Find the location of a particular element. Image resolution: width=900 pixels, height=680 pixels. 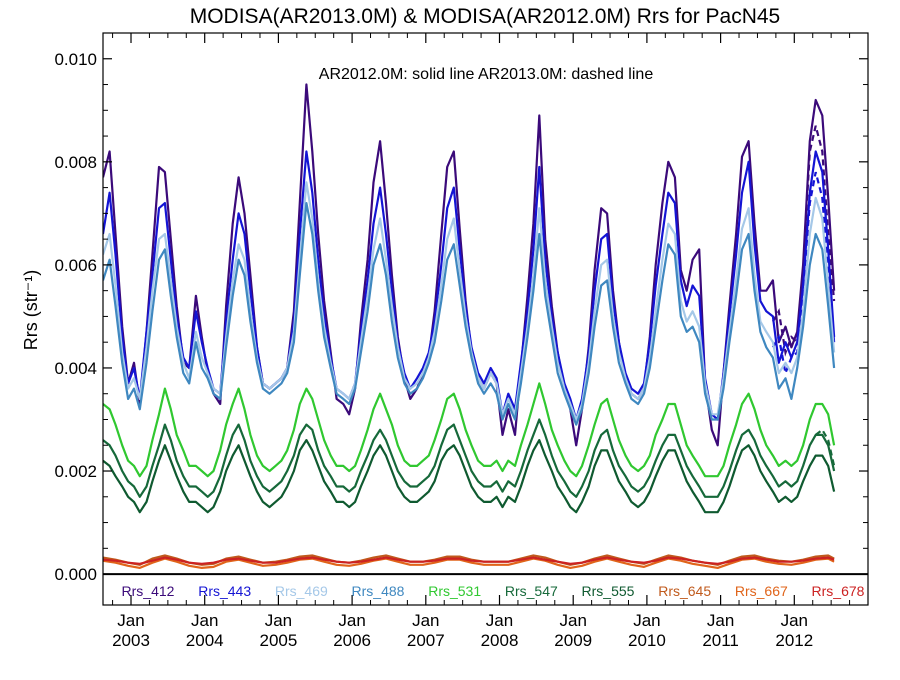

x-tick-label-year: 2011 is located at coordinates (720, 640).